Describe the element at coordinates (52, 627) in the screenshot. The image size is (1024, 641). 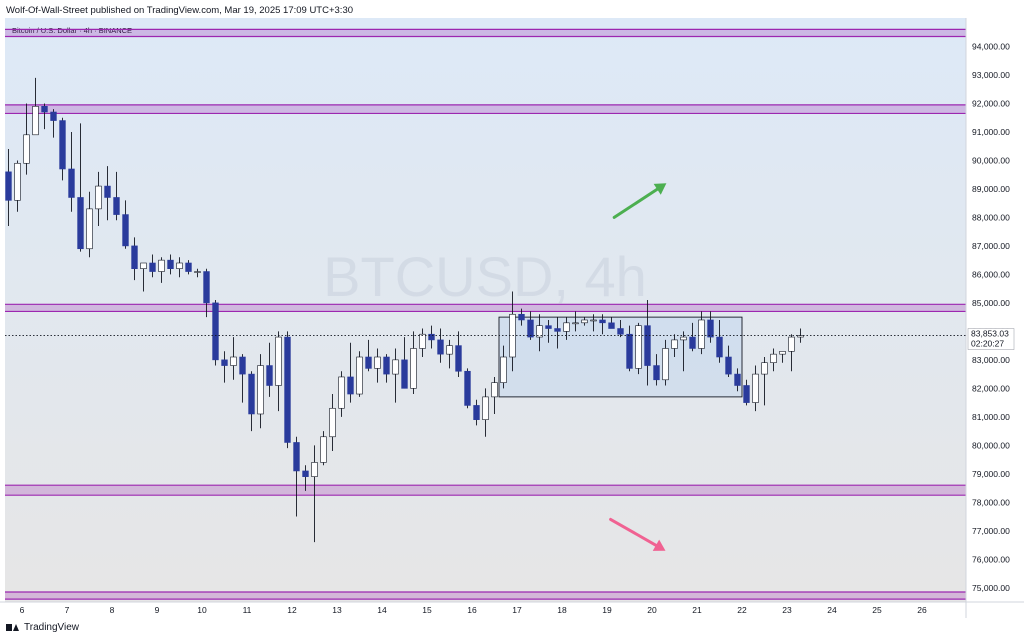
I see `tradingview-logo-text: TradingView` at that location.